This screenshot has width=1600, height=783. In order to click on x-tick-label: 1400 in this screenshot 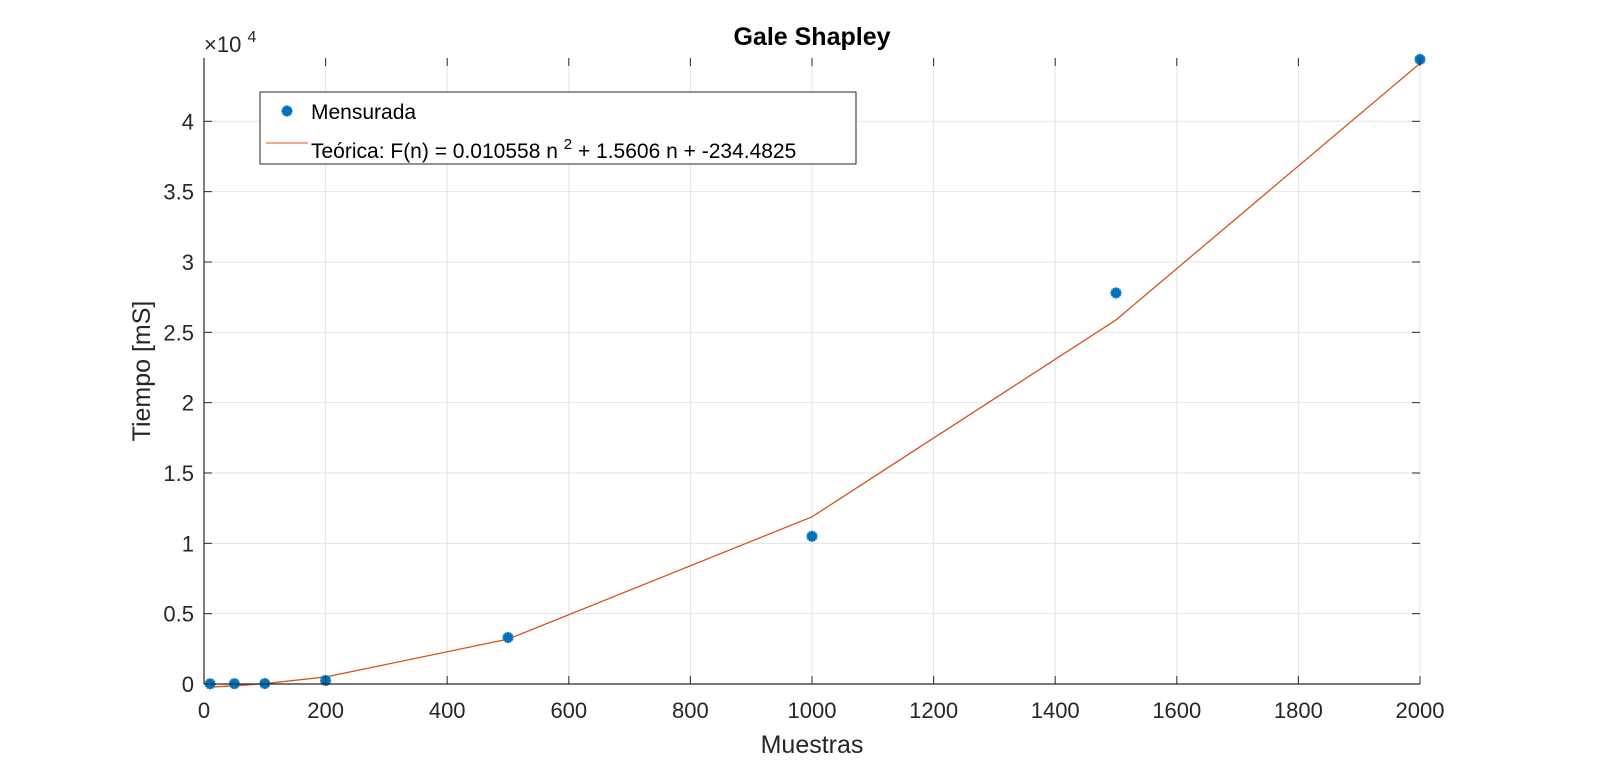, I will do `click(1055, 710)`.